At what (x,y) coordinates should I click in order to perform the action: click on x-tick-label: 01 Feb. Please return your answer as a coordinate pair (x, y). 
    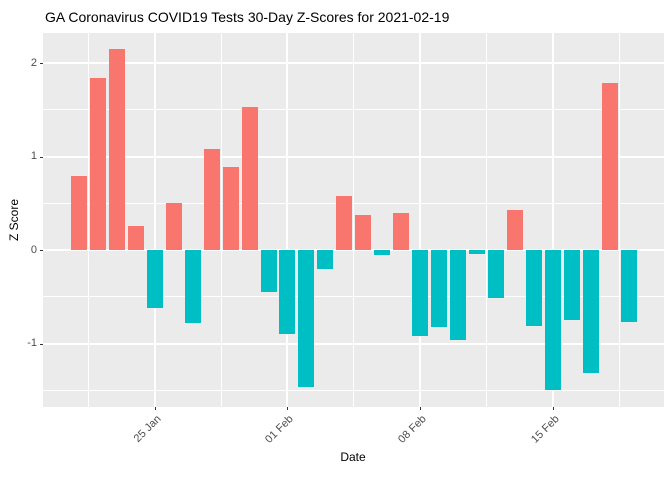
    Looking at the image, I should click on (279, 429).